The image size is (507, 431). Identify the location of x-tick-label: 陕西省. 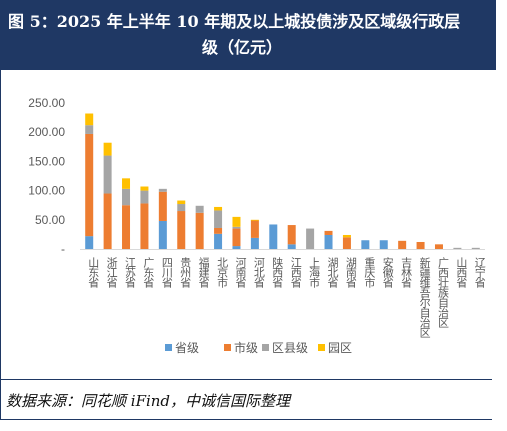
(277, 272).